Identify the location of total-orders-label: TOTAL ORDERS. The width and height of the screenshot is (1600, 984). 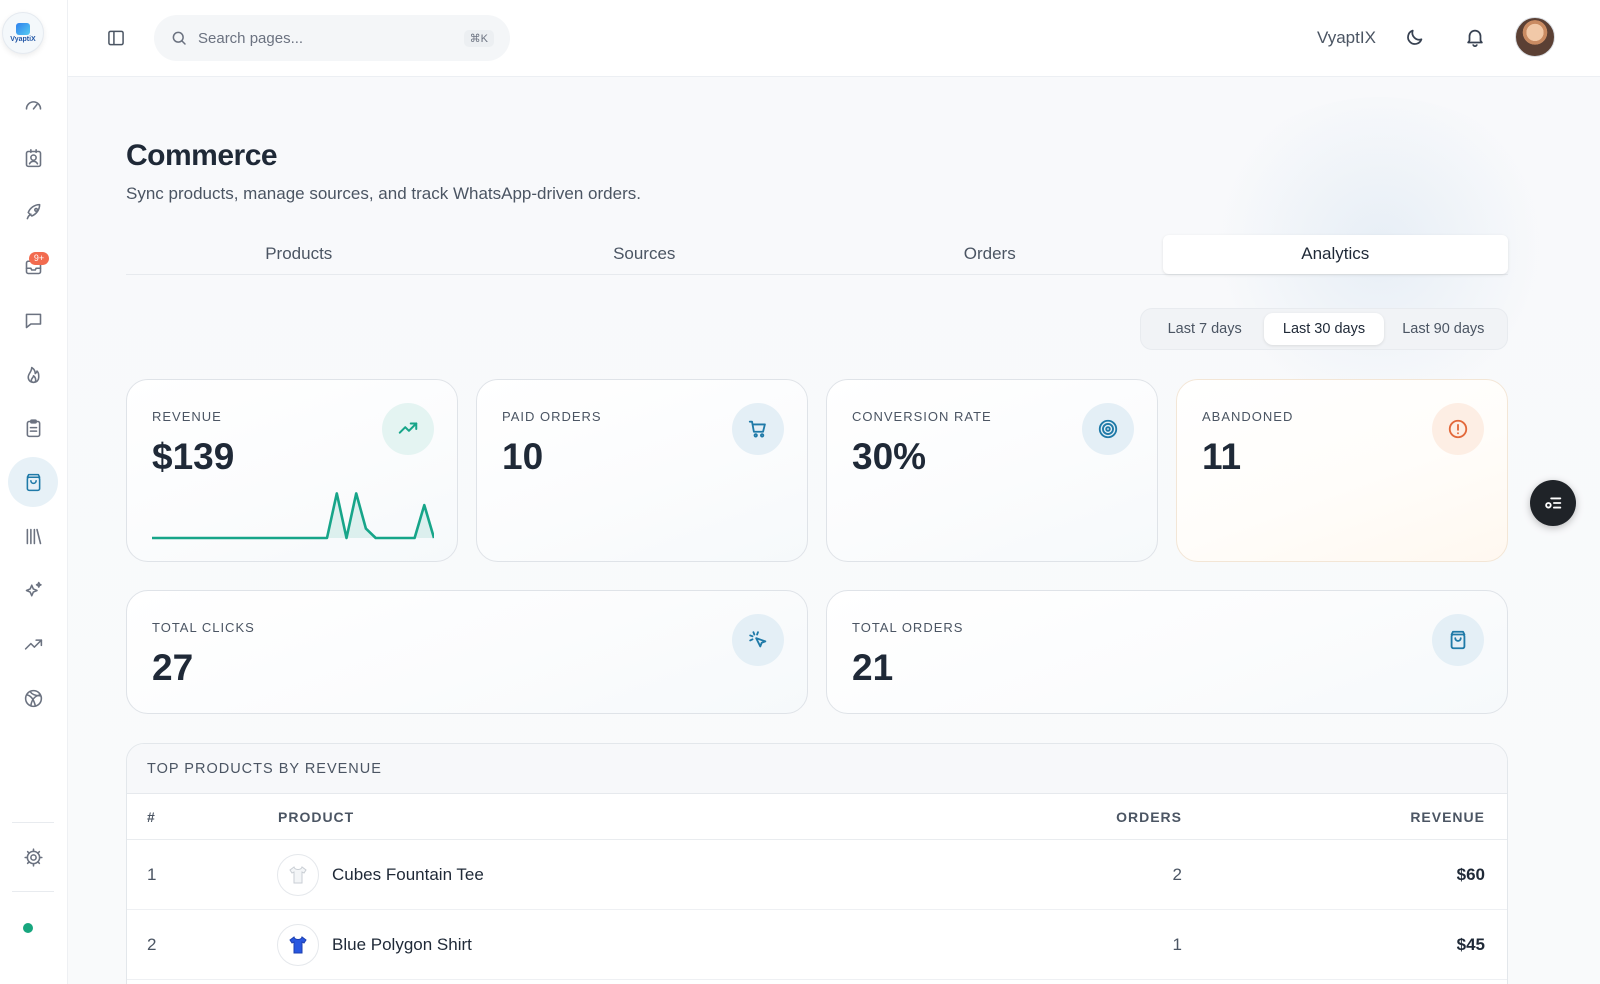
(908, 627).